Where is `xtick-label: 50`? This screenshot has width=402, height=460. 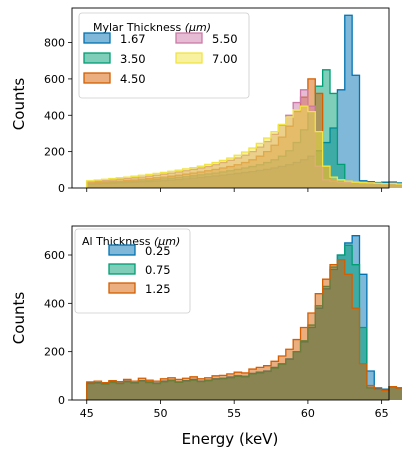 xtick-label: 50 is located at coordinates (160, 413).